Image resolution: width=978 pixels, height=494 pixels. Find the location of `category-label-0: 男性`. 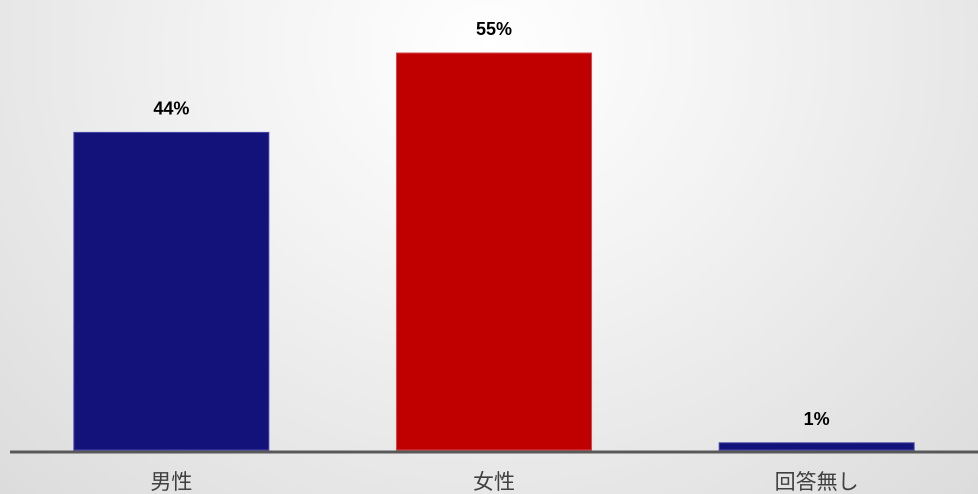

category-label-0: 男性 is located at coordinates (171, 482).